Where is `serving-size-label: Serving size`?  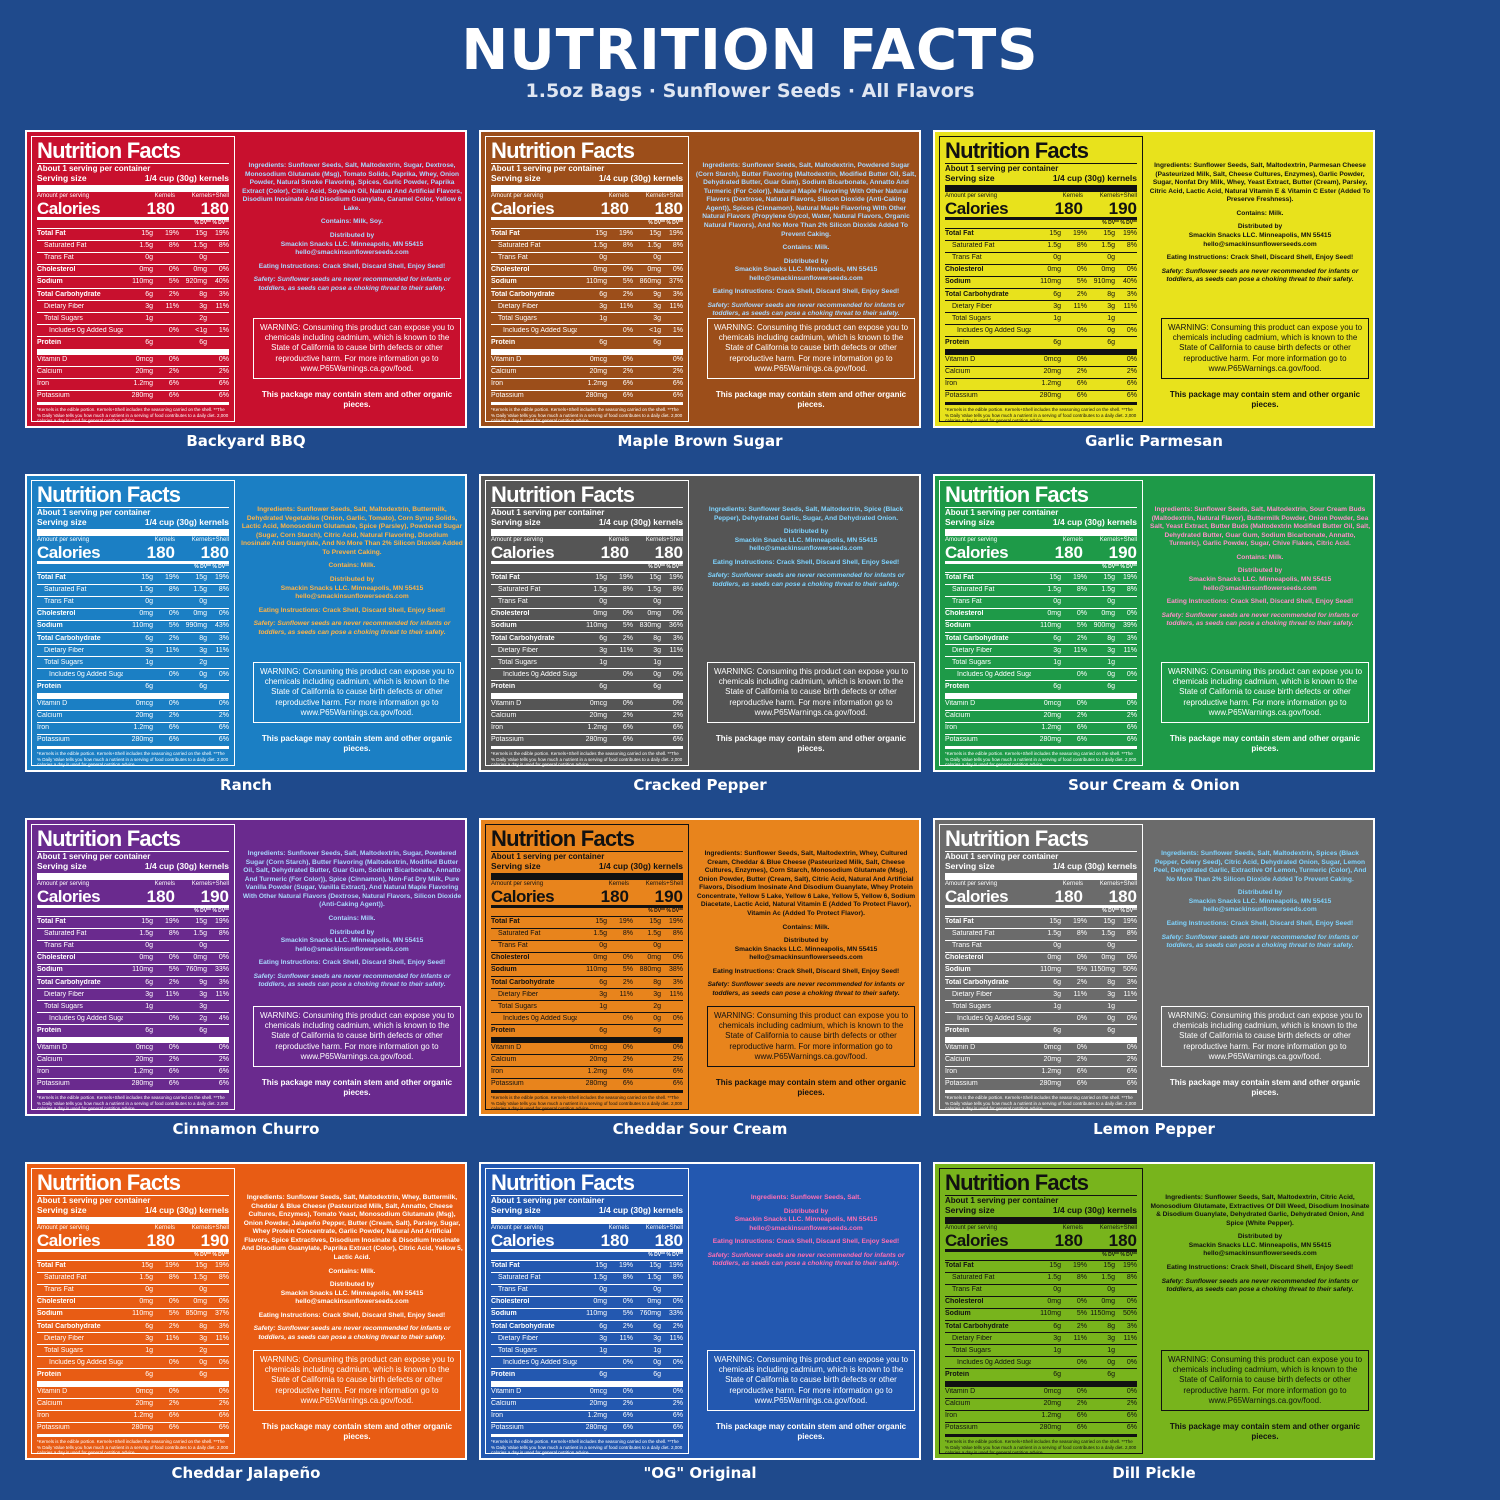
serving-size-label: Serving size is located at coordinates (62, 522).